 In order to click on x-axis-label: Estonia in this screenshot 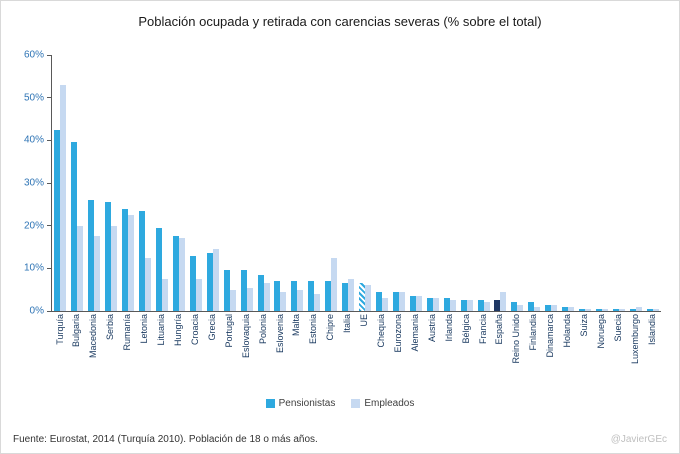, I will do `click(313, 329)`.